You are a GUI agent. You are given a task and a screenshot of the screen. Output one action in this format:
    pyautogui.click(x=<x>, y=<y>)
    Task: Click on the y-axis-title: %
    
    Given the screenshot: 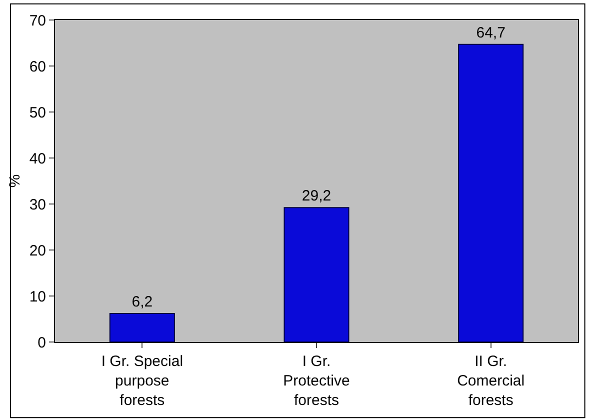 What is the action you would take?
    pyautogui.click(x=15, y=181)
    